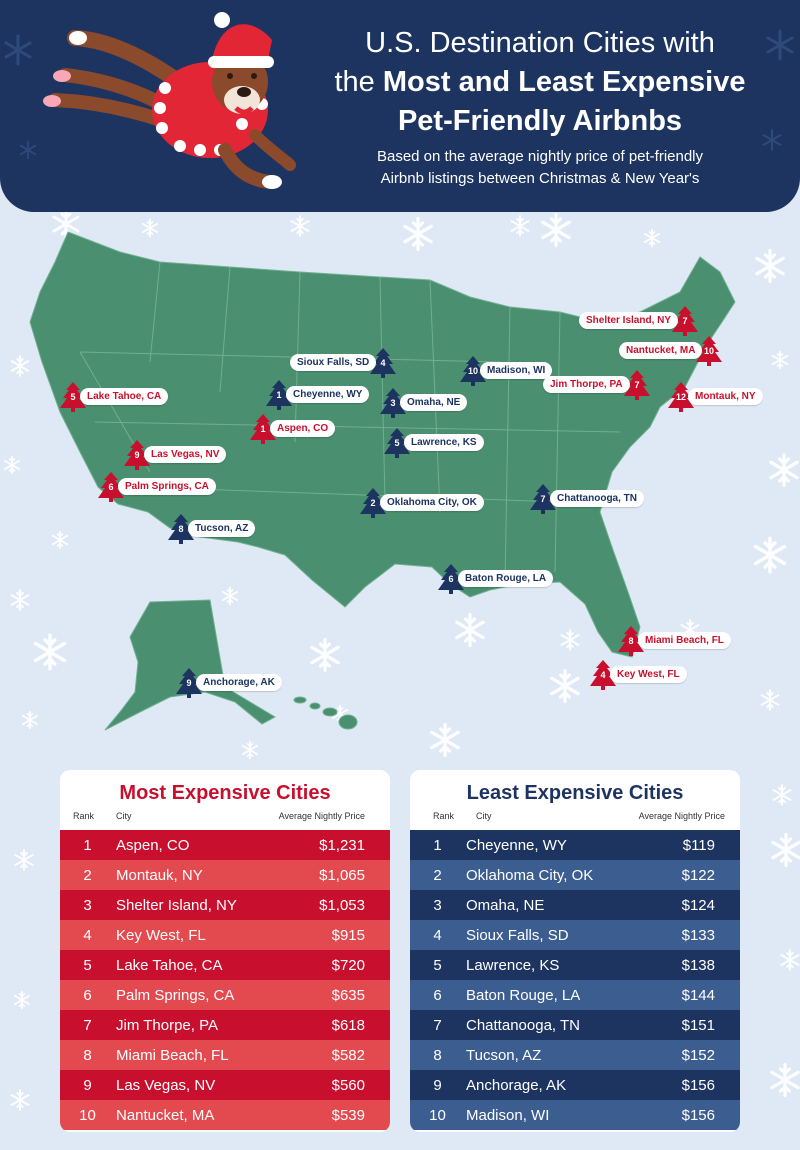 The width and height of the screenshot is (800, 1150). I want to click on city-cell: Jim Thorpe, PA, so click(167, 1025).